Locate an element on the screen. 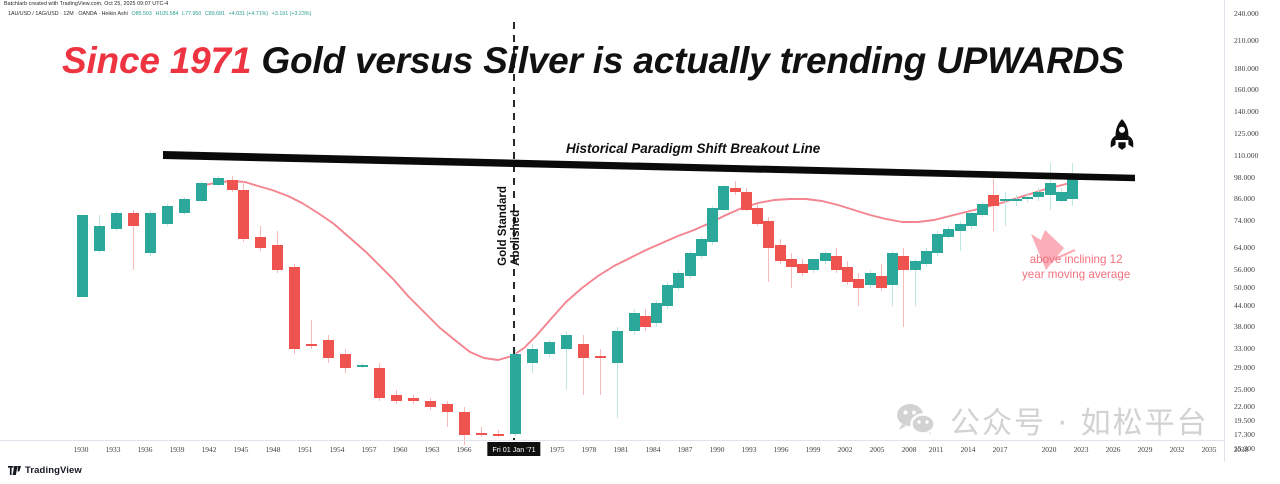 This screenshot has width=1280, height=484. price-axis-tick: 44.000 is located at coordinates (1244, 305).